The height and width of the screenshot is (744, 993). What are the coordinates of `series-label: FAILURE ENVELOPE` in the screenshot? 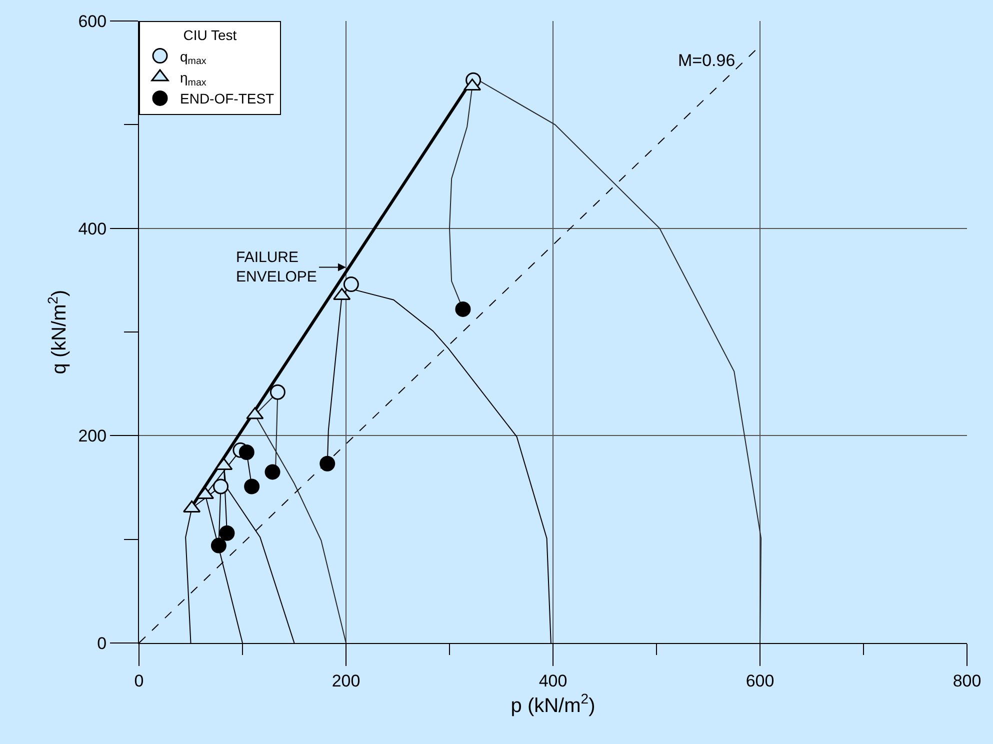 It's located at (276, 267).